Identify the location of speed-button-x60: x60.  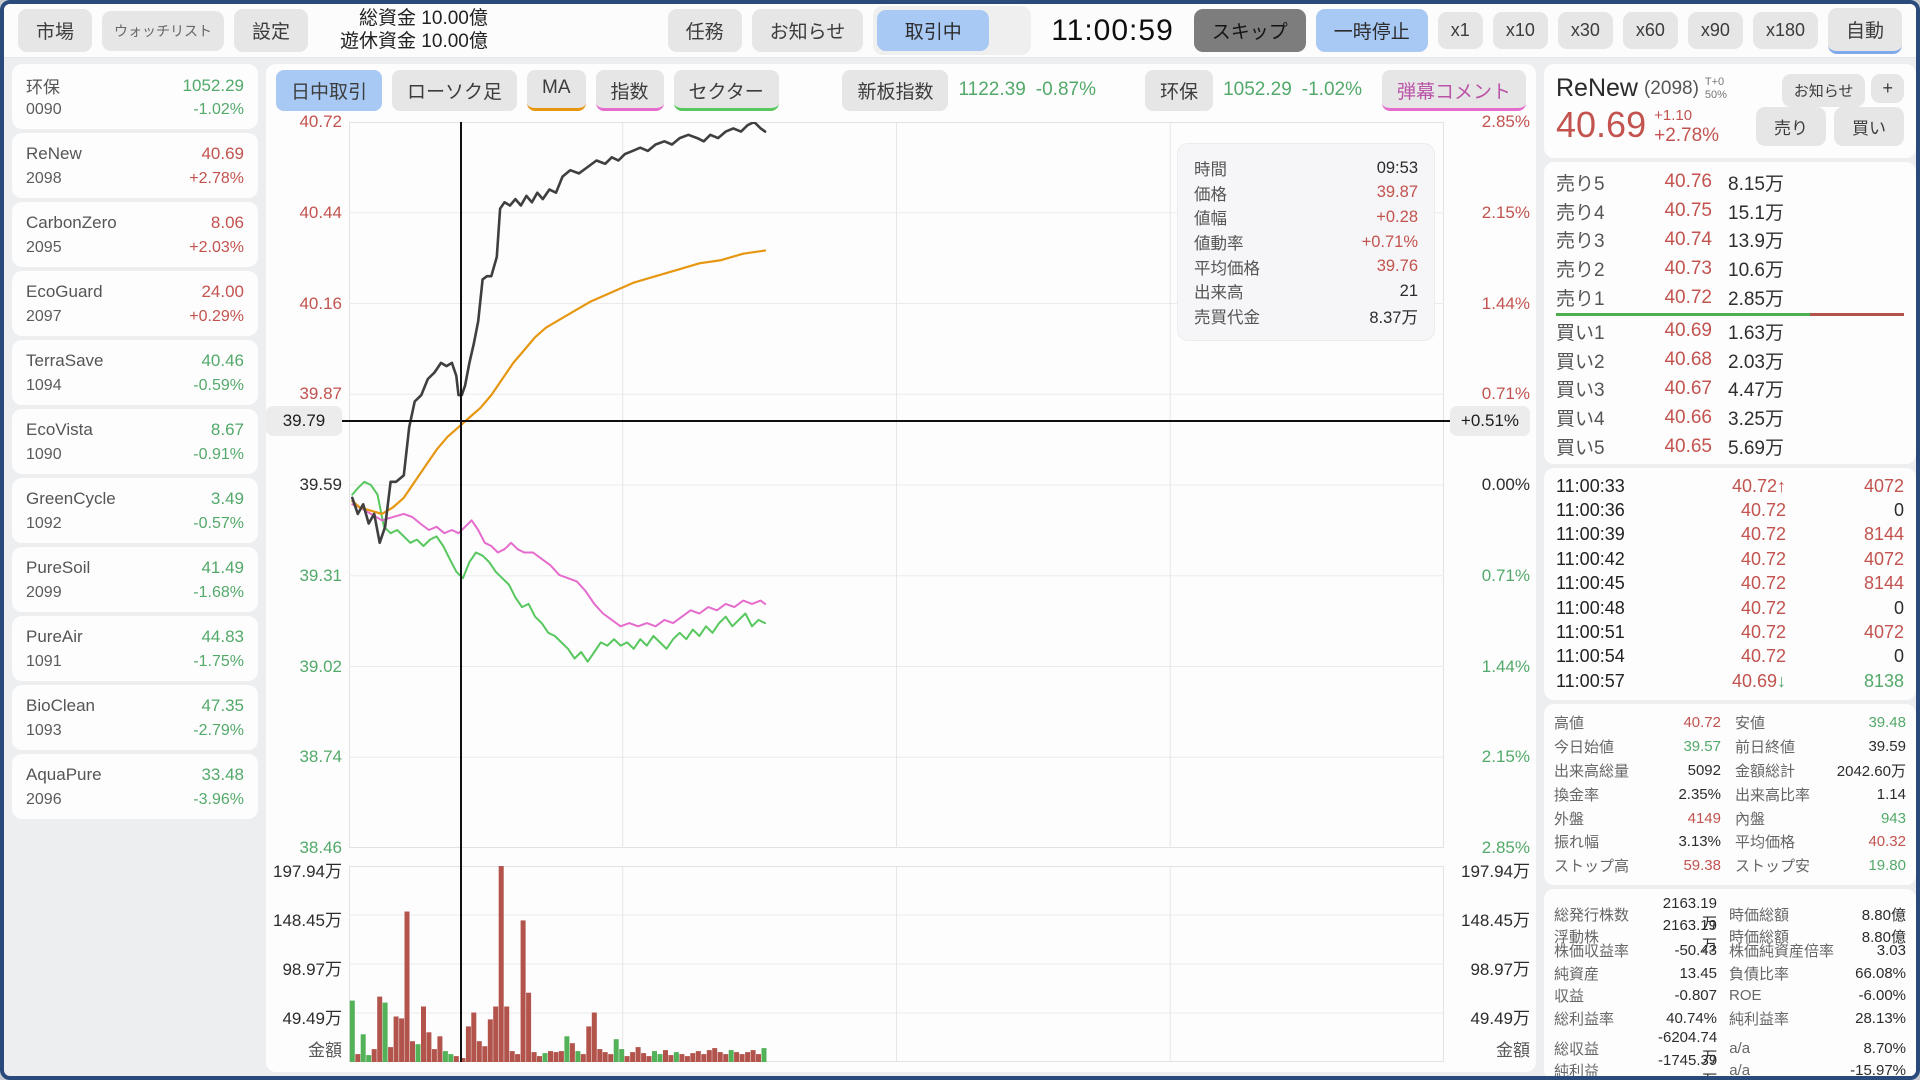
(1650, 30).